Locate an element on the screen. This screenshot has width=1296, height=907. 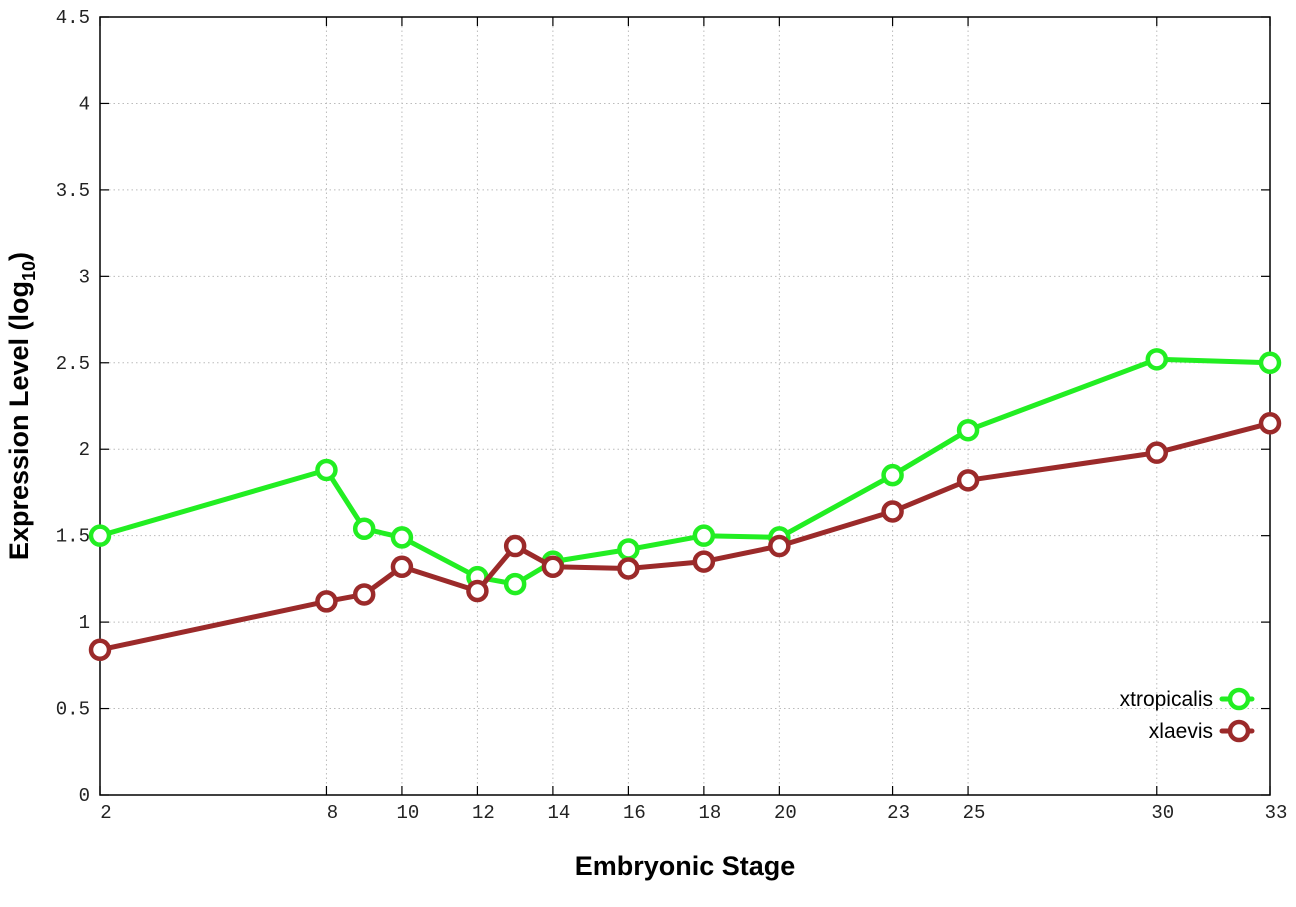
y-tick-label: 4 is located at coordinates (84, 104).